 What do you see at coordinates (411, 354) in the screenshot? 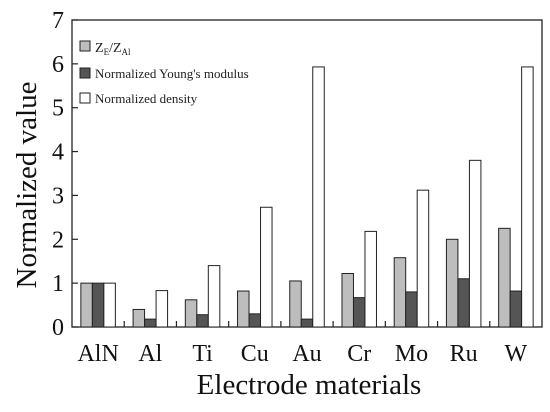
I see `x-tick-label-mo: Mo` at bounding box center [411, 354].